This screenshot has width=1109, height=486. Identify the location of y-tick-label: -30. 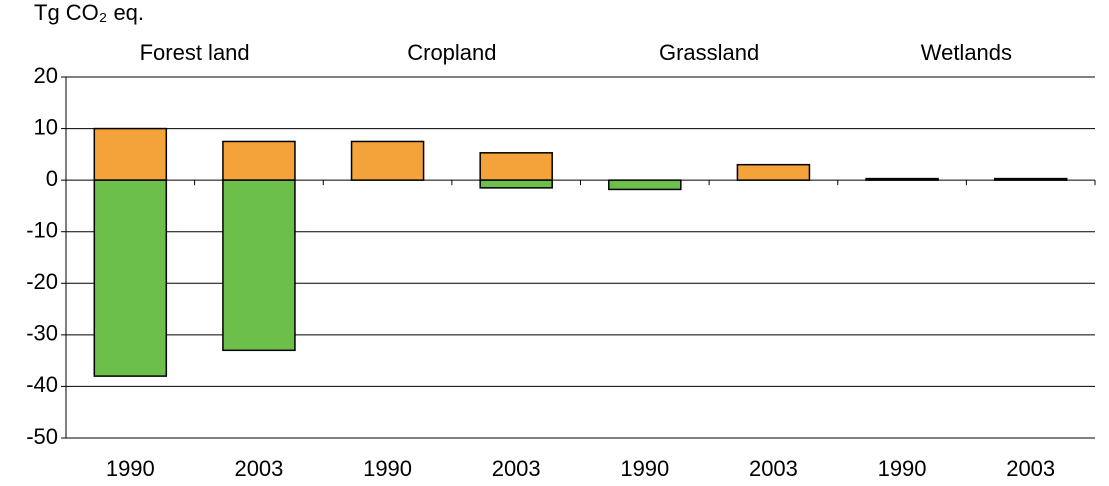
(42, 333).